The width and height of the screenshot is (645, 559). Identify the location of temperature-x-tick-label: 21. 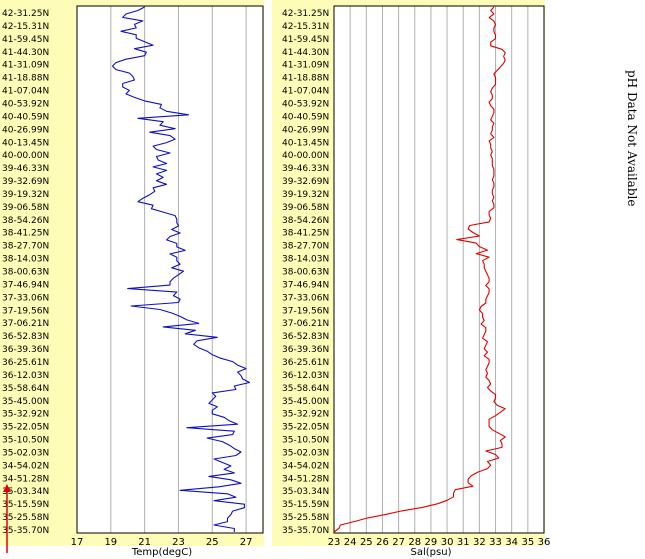
(144, 542).